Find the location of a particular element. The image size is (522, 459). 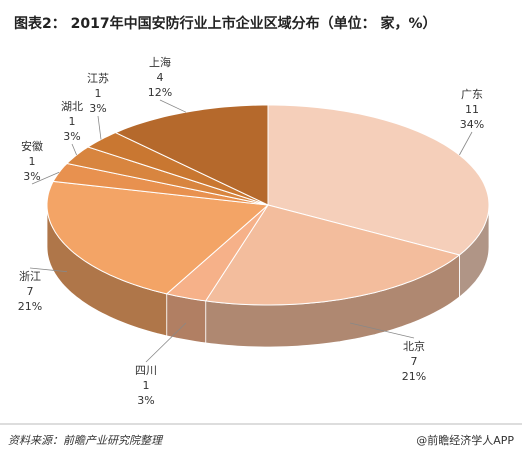

label-value: 4 is located at coordinates (160, 77).